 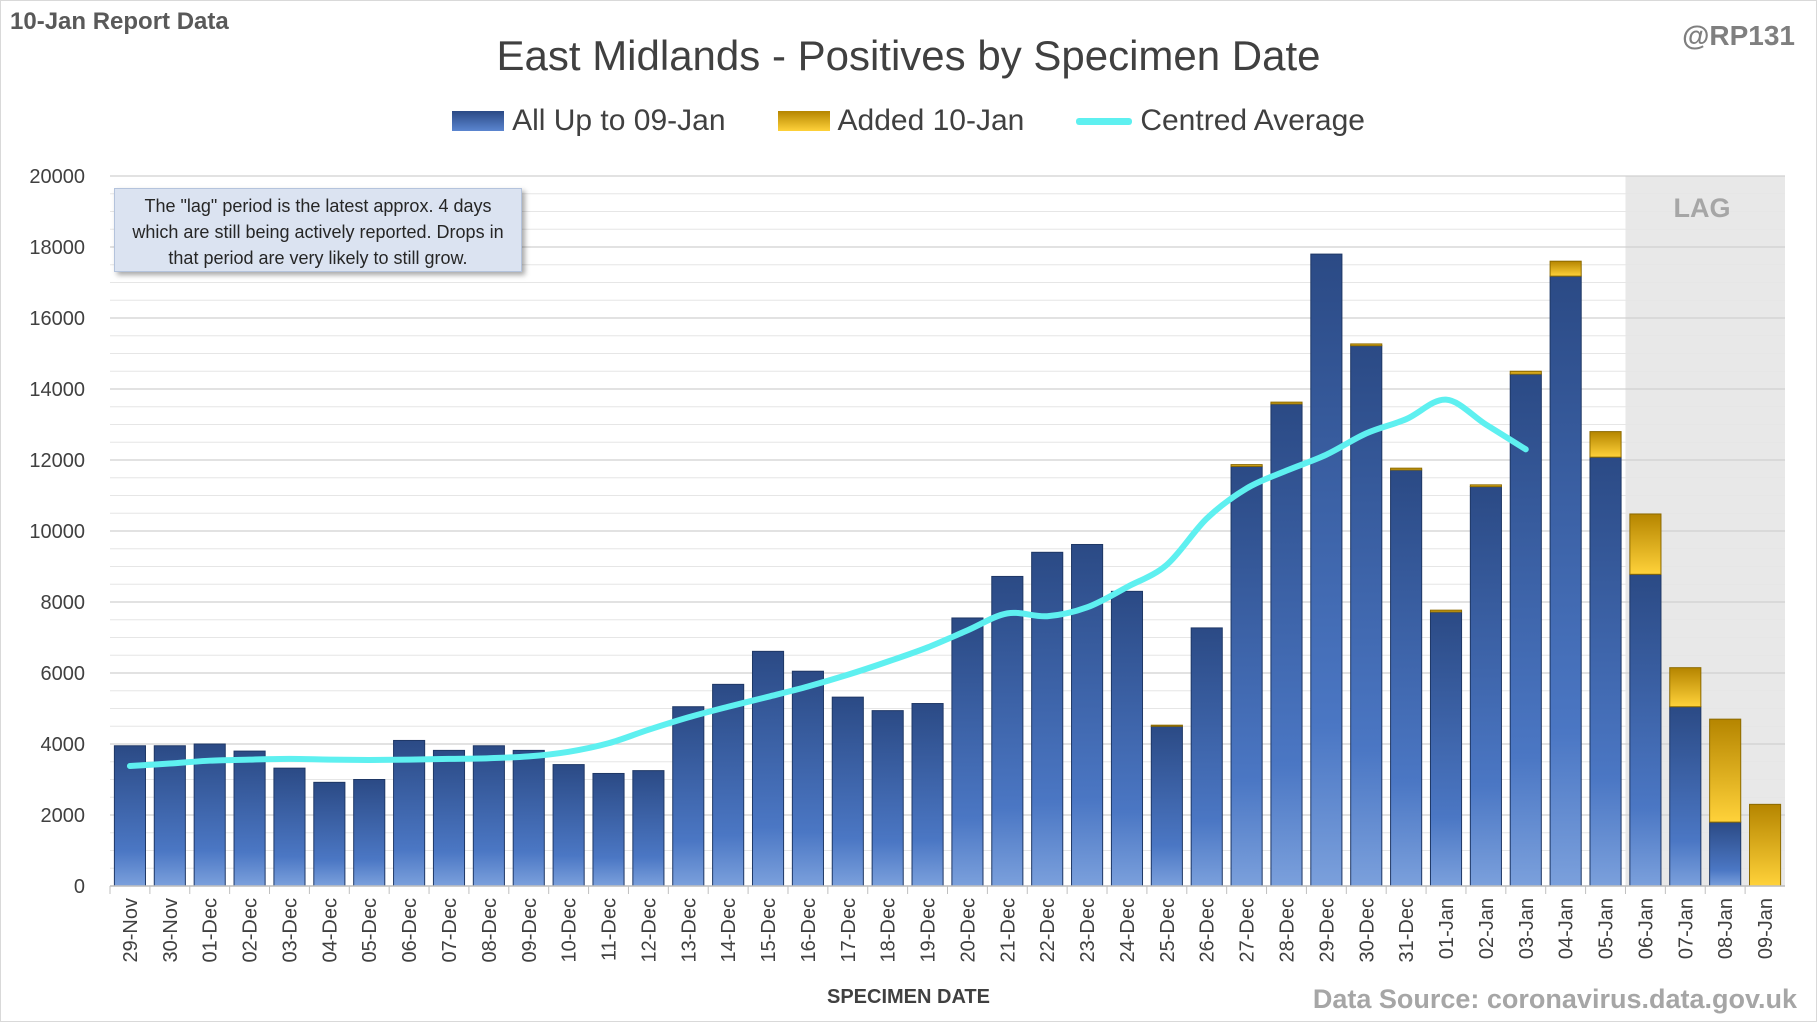 What do you see at coordinates (251, 930) in the screenshot?
I see `x-tick-label: 02-Dec` at bounding box center [251, 930].